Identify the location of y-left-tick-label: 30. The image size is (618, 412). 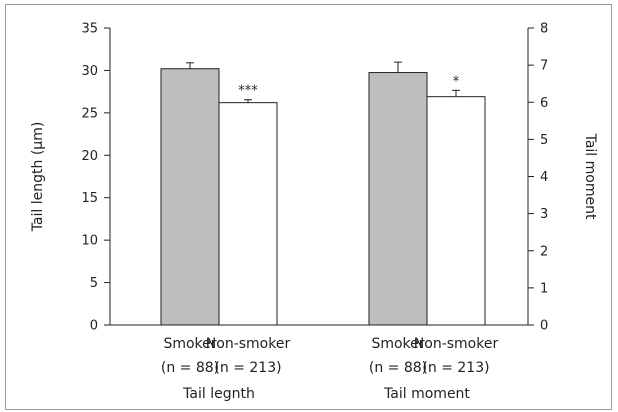
(89, 71).